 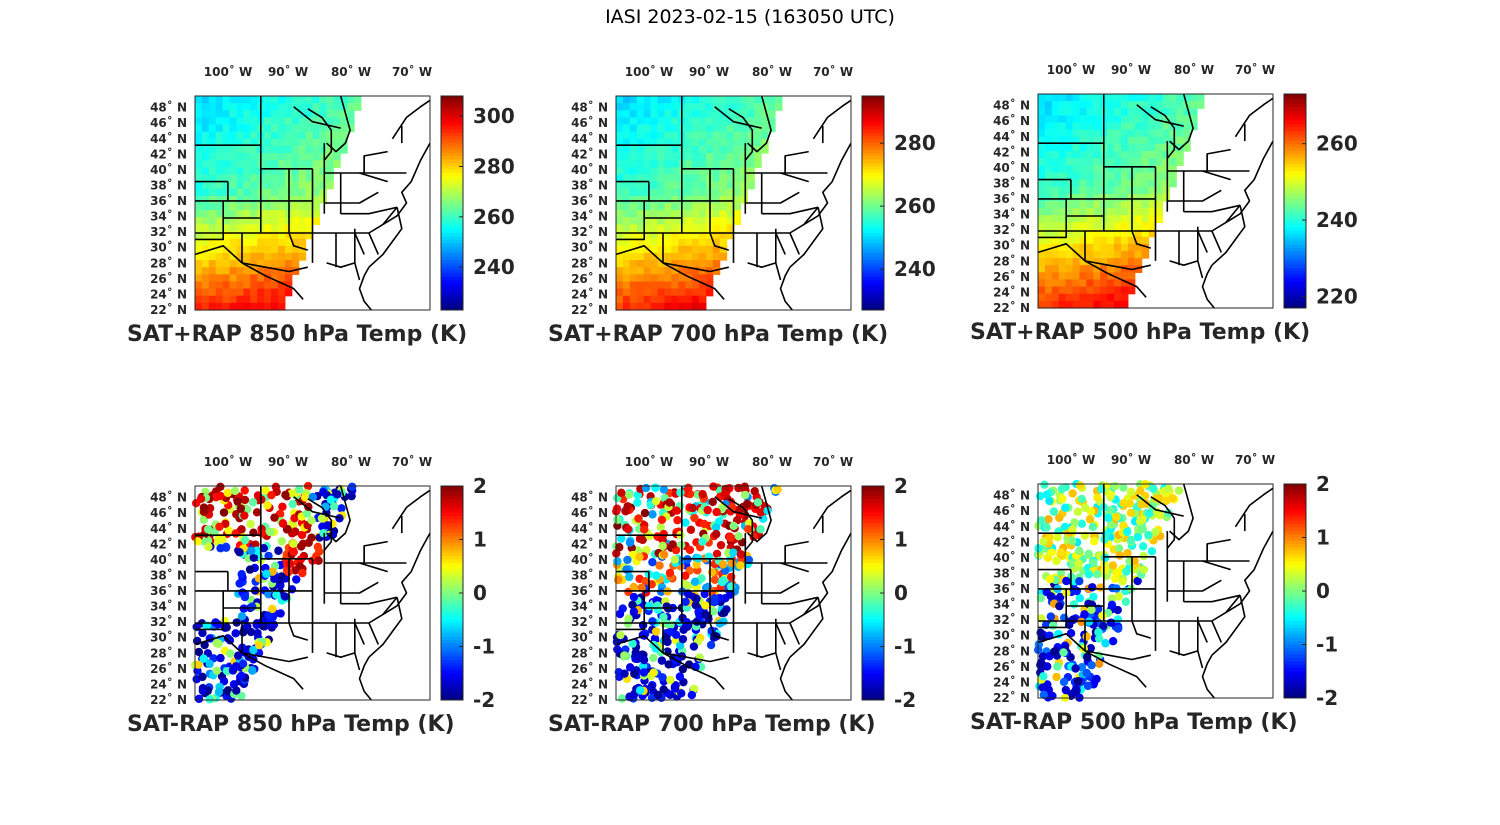 What do you see at coordinates (288, 461) in the screenshot?
I see `lon-tick-label: 90˚ W` at bounding box center [288, 461].